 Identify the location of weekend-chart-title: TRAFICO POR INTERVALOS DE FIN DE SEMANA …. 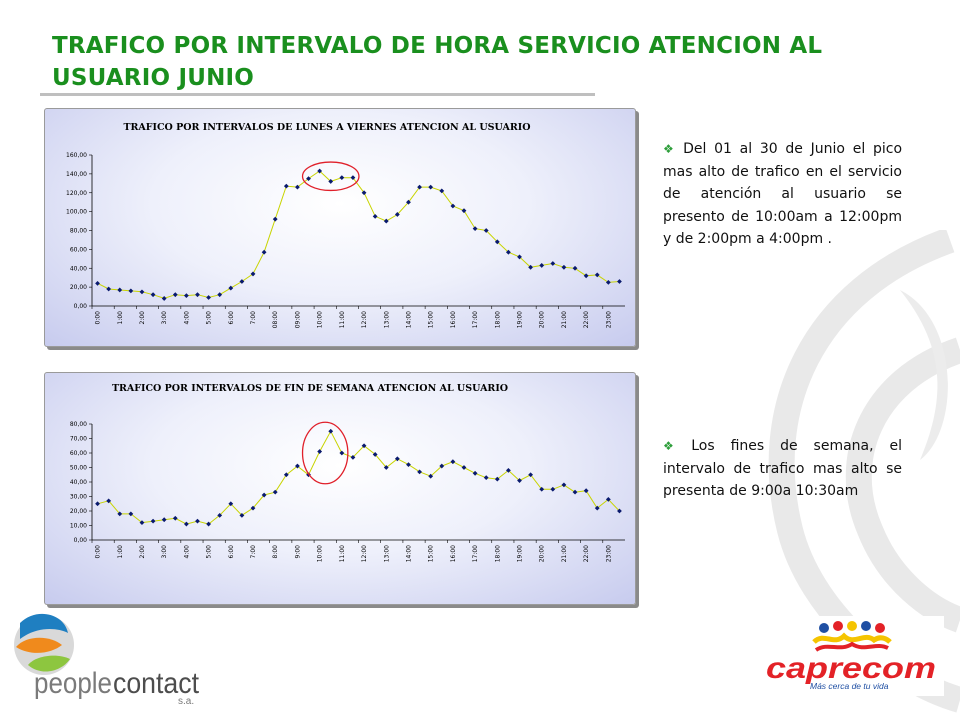
(310, 388).